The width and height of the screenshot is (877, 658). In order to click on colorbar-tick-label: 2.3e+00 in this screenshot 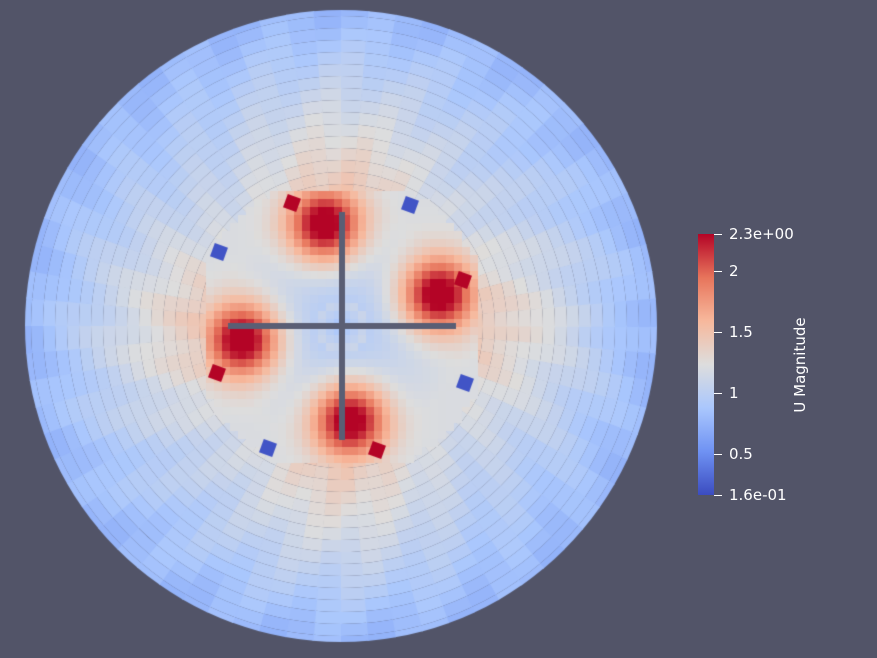, I will do `click(761, 234)`.